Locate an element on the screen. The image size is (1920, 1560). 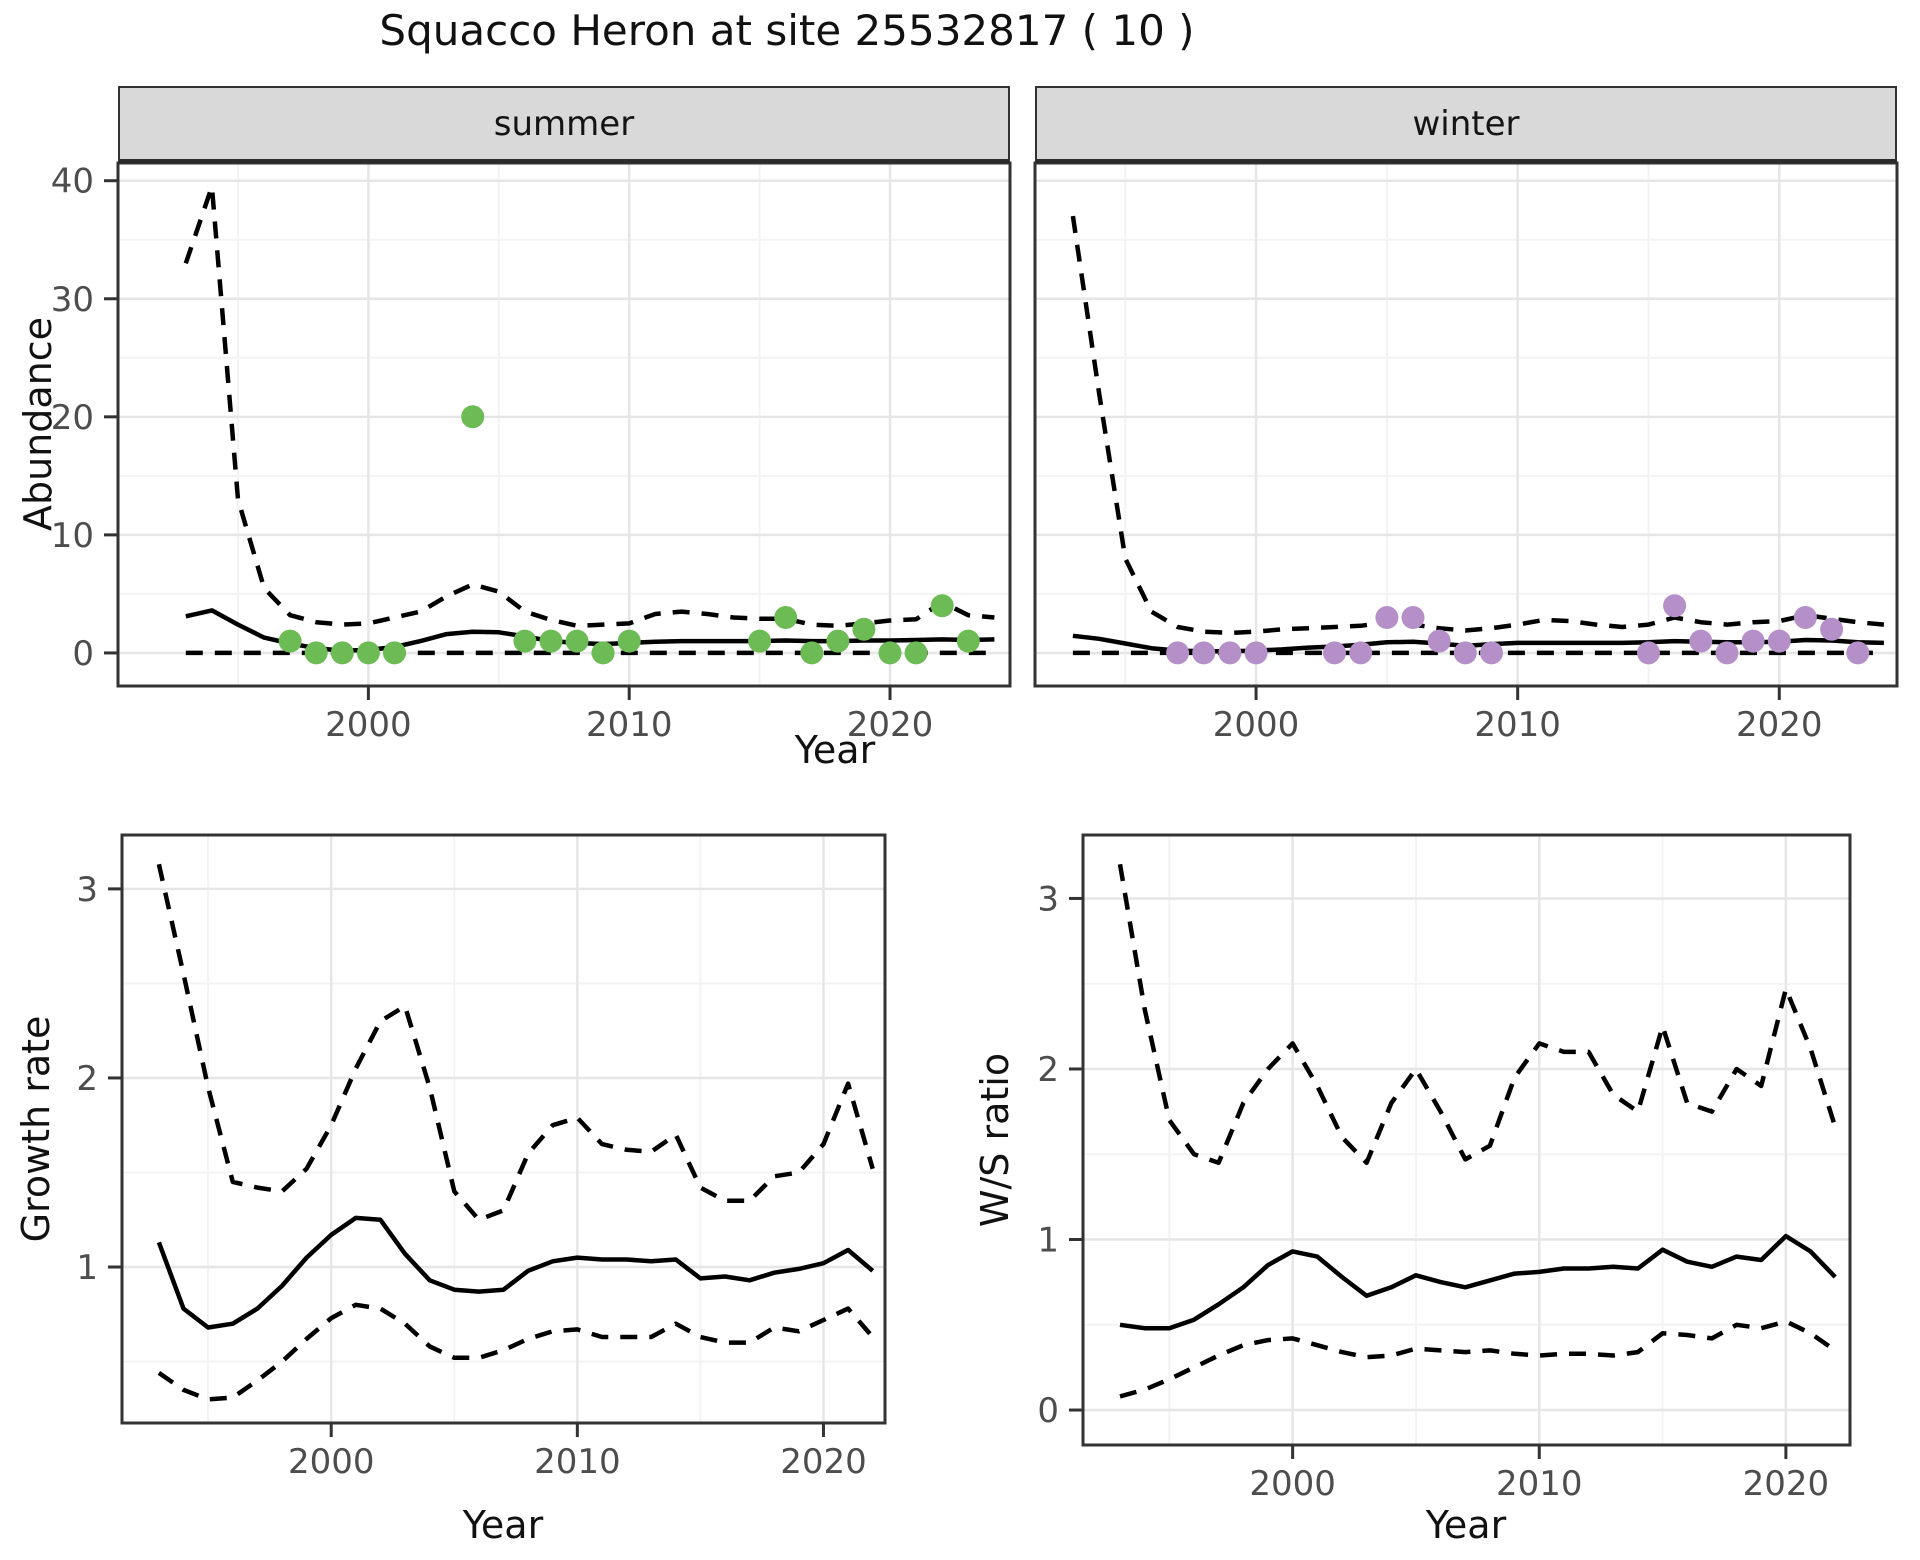
x-axis-title-year-bottom-right: Year is located at coordinates (1466, 1525).